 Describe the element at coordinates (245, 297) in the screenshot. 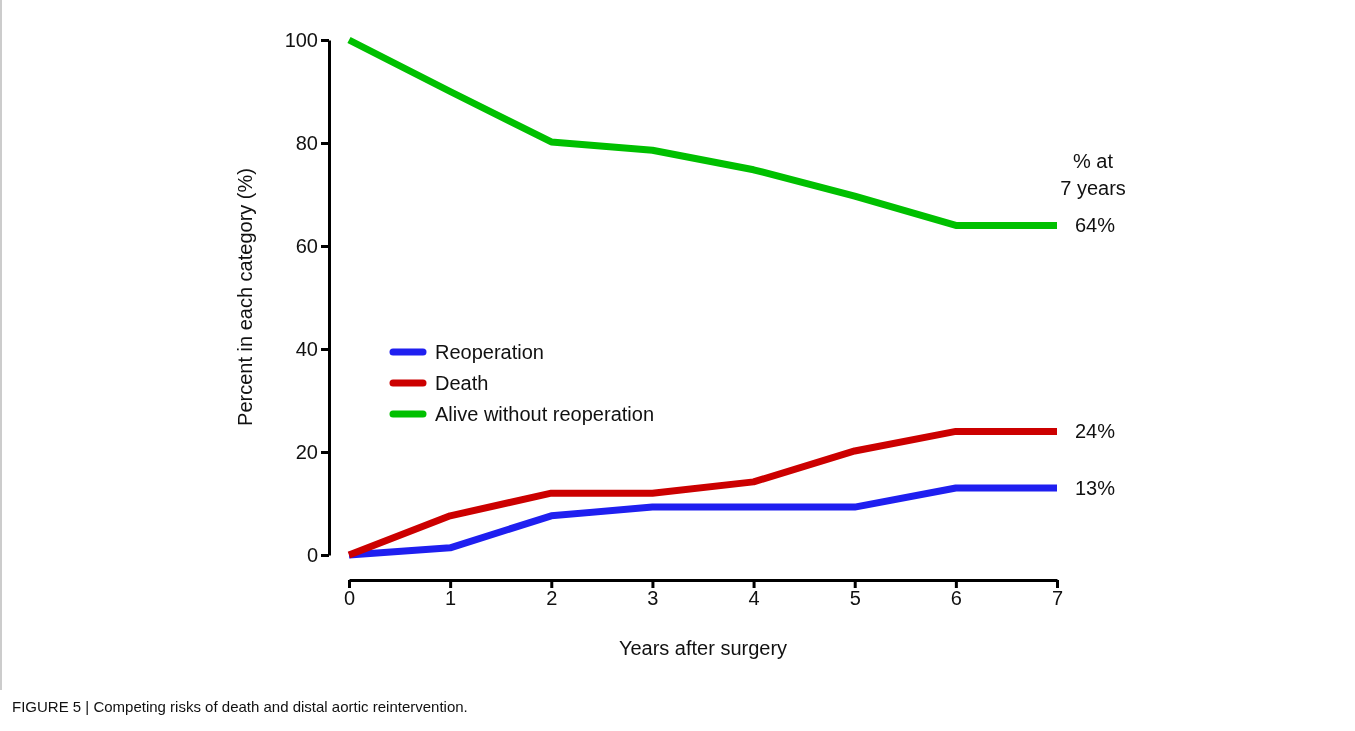

I see `y-axis-title: Percent in each category (%)` at that location.